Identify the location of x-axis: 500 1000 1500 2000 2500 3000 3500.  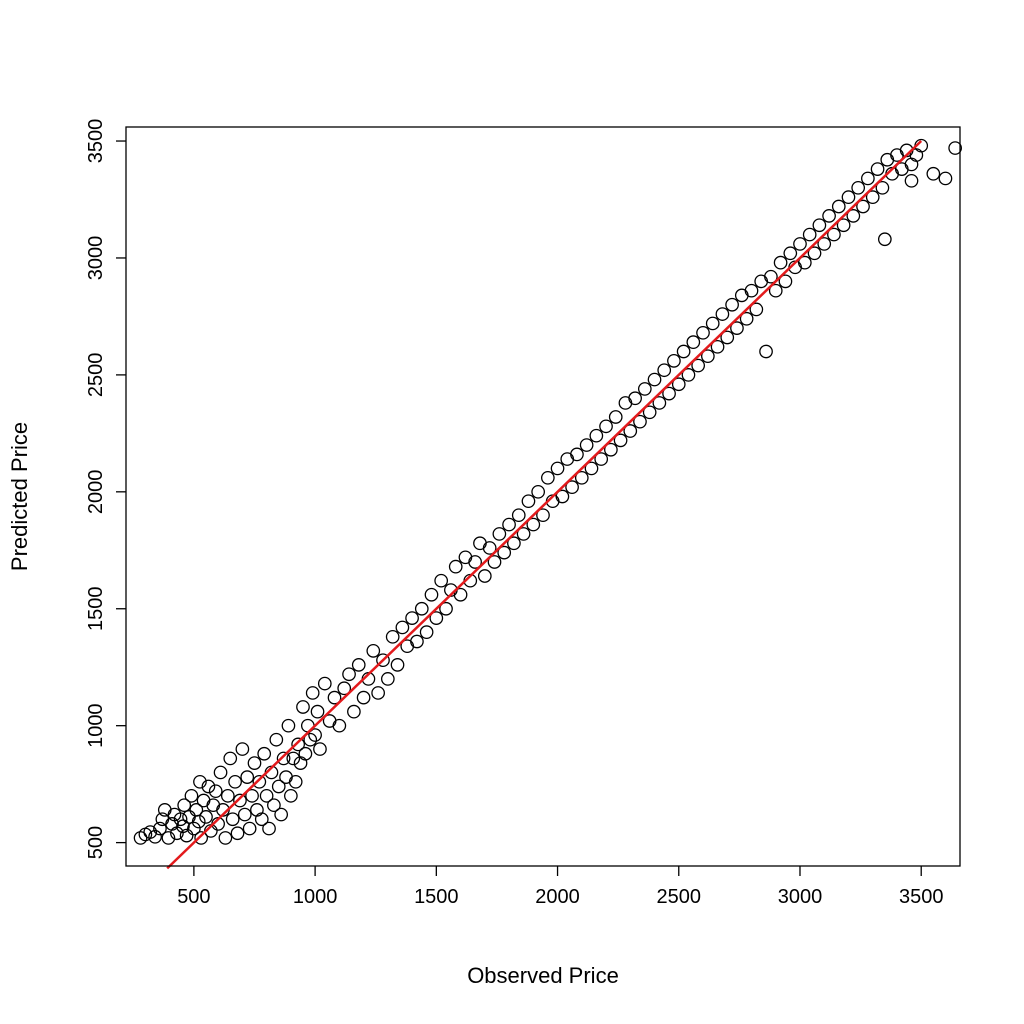
(560, 887).